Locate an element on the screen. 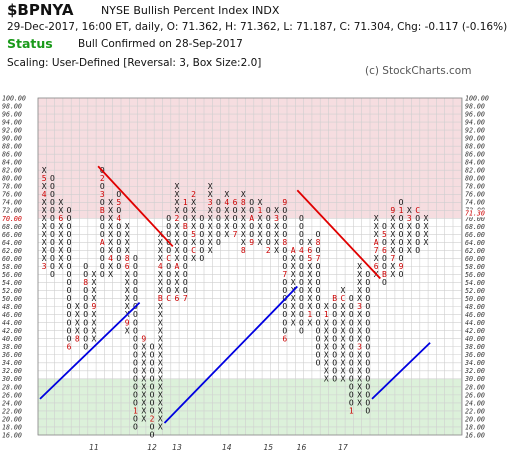 This screenshot has width=520, height=464. month-mark: 3 is located at coordinates (409, 218).